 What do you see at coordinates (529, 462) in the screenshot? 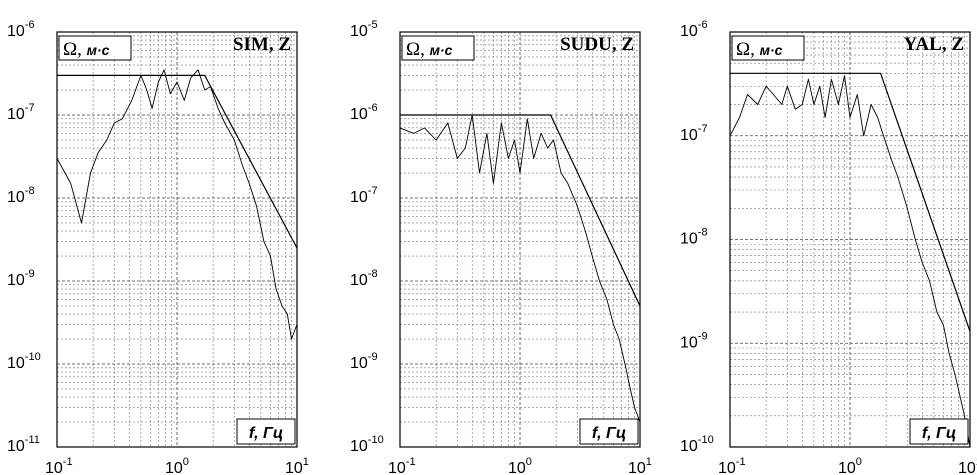
I see `tick-exponent: 0` at bounding box center [529, 462].